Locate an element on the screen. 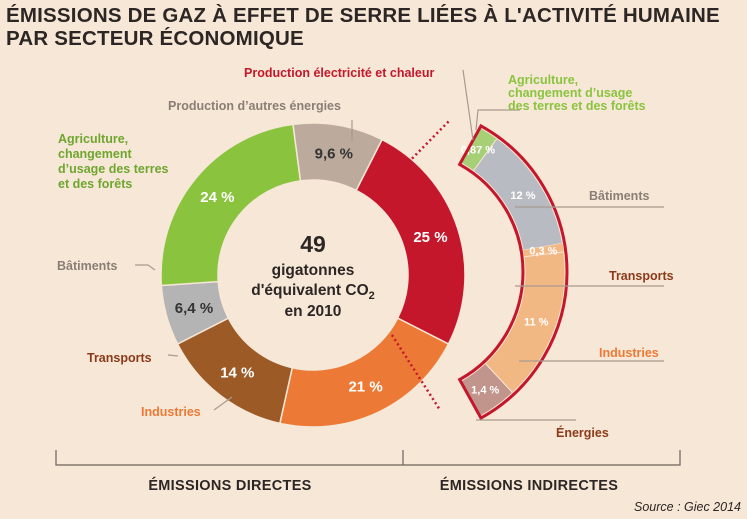 The width and height of the screenshot is (747, 519). label-energies-indirect: Énergies is located at coordinates (582, 432).